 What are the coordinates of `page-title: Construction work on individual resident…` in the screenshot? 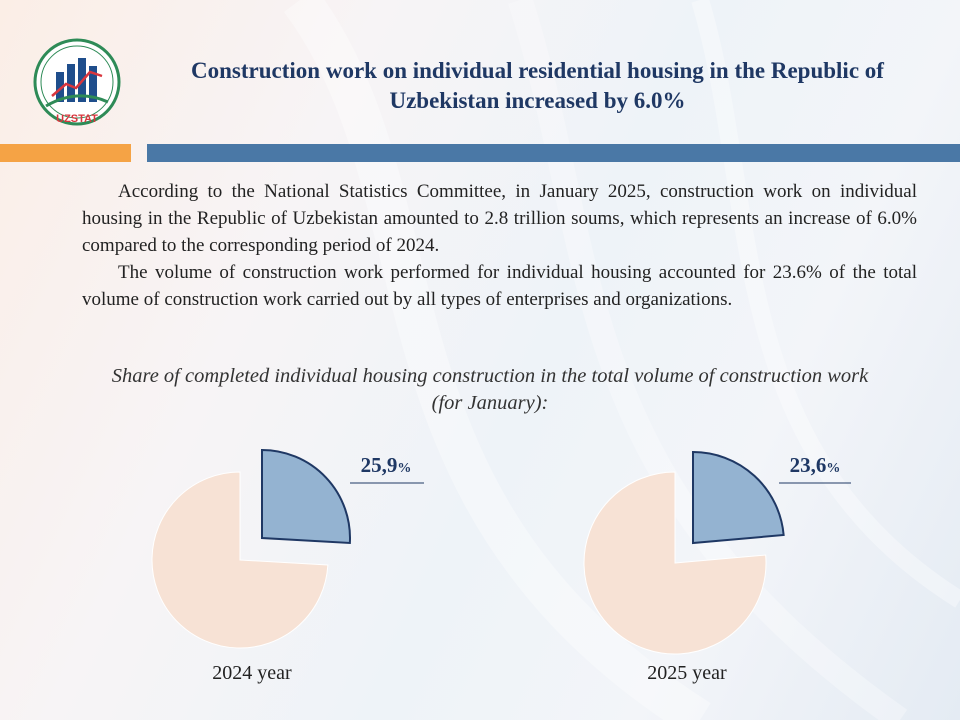 It's located at (537, 85).